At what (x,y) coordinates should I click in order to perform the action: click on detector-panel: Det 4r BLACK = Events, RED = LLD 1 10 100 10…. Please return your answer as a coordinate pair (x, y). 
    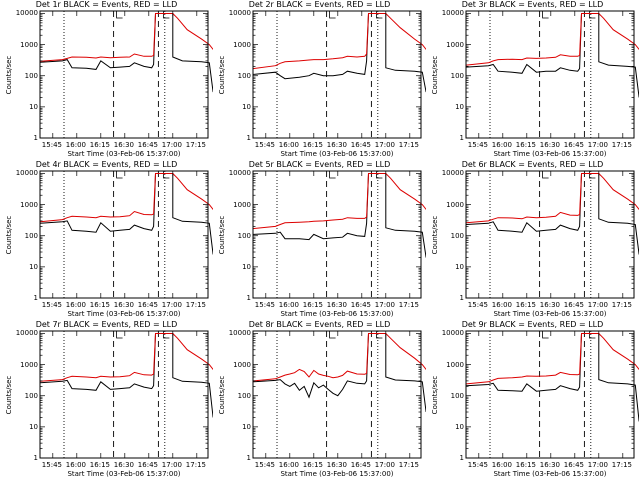
    Looking at the image, I should click on (106, 240).